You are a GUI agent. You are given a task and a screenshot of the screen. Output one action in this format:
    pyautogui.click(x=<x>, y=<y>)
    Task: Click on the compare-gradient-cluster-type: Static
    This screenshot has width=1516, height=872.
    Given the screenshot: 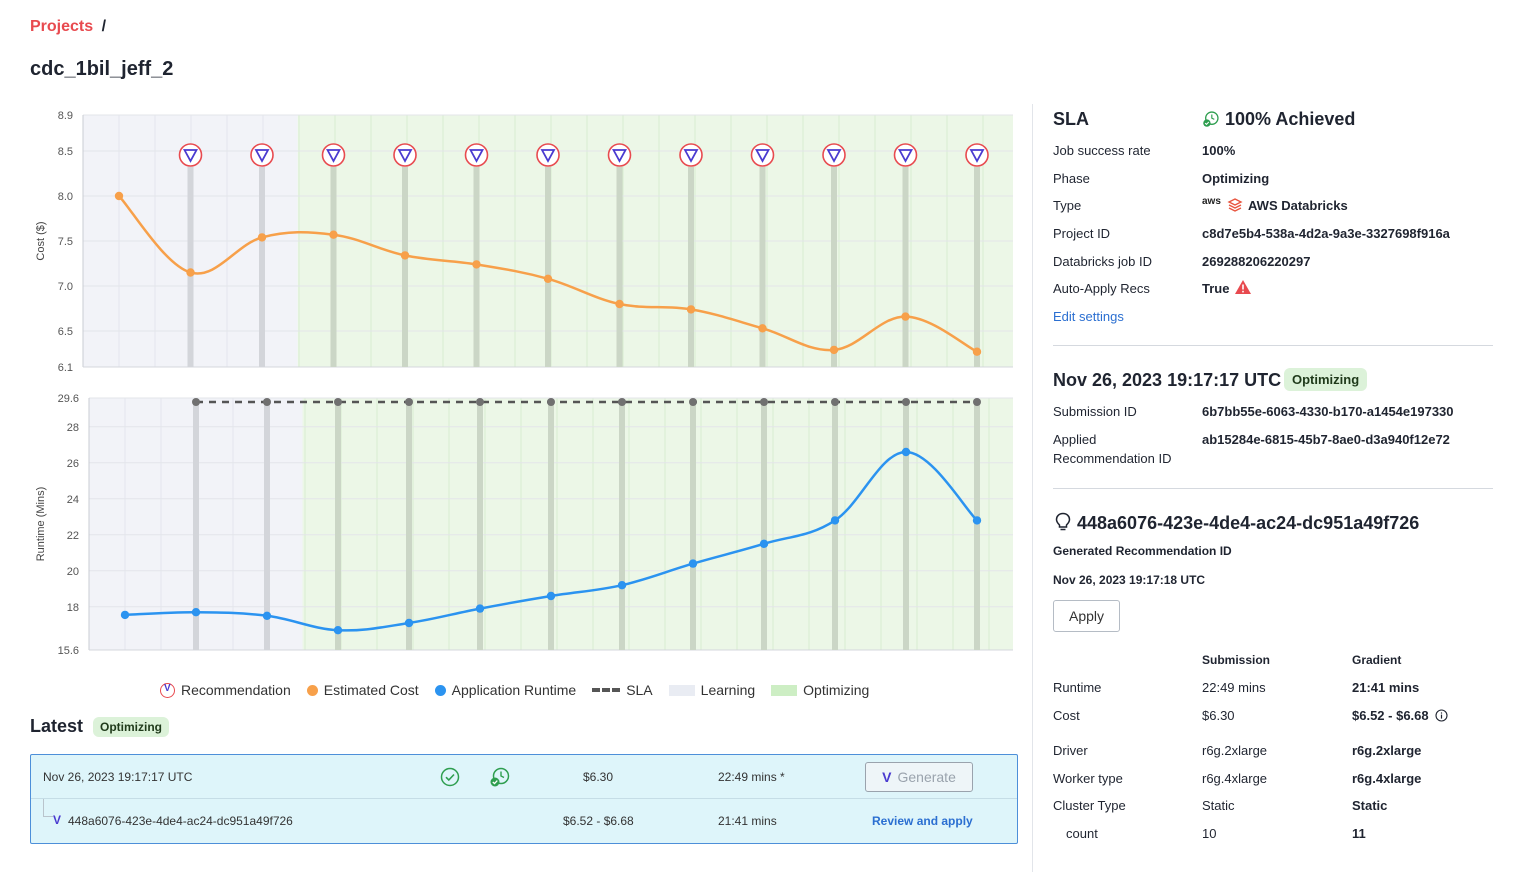 What is the action you would take?
    pyautogui.click(x=1370, y=805)
    